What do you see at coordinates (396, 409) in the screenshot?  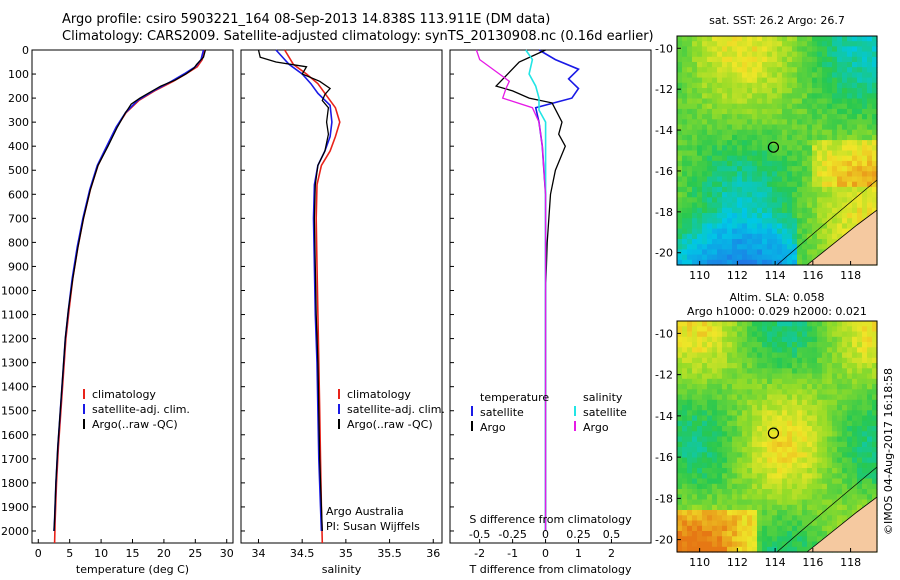 I see `legend-label: satellite-adj. clim.` at bounding box center [396, 409].